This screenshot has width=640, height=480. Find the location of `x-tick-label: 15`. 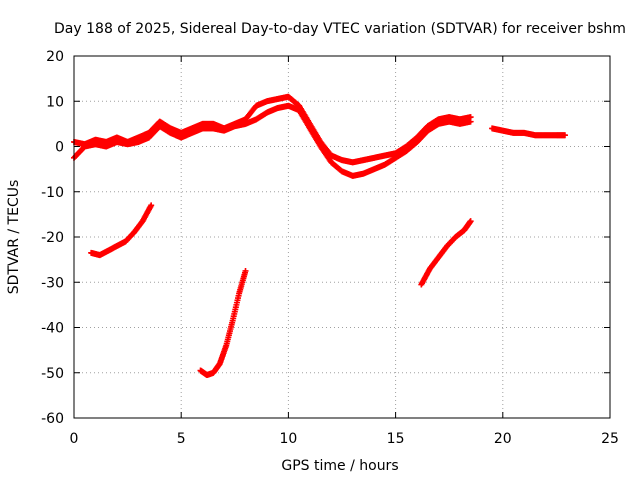

x-tick-label: 15 is located at coordinates (396, 439).